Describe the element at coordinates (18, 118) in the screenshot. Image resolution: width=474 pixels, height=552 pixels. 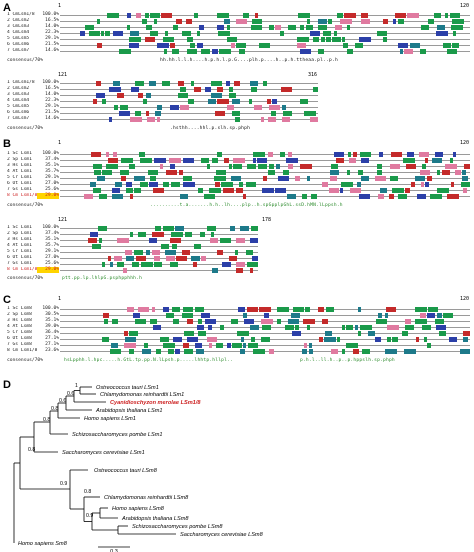
I see `sequence-name: 7 CmLsm7` at that location.